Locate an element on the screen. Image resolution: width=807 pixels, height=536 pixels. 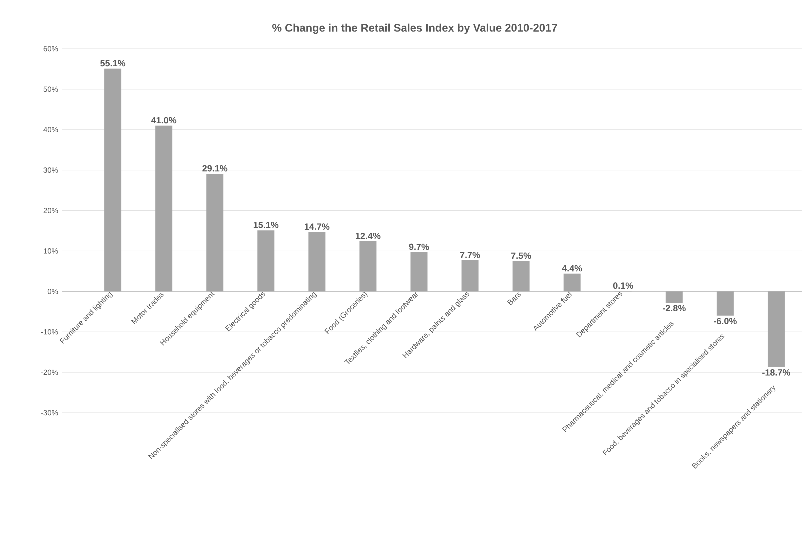
data-label: 7.5% is located at coordinates (521, 256).